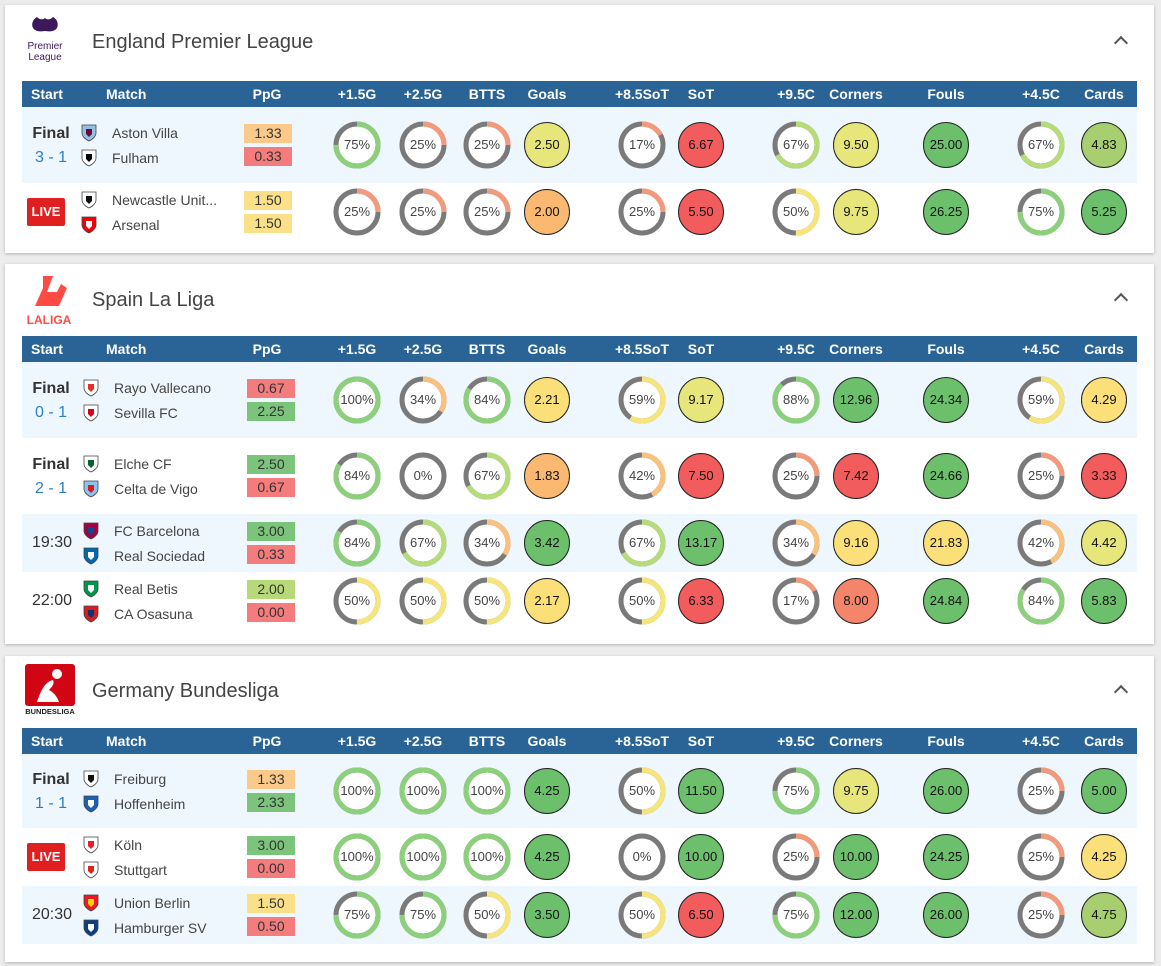 This screenshot has width=1161, height=966. Describe the element at coordinates (271, 554) in the screenshot. I see `ppg-away: 0.33` at that location.